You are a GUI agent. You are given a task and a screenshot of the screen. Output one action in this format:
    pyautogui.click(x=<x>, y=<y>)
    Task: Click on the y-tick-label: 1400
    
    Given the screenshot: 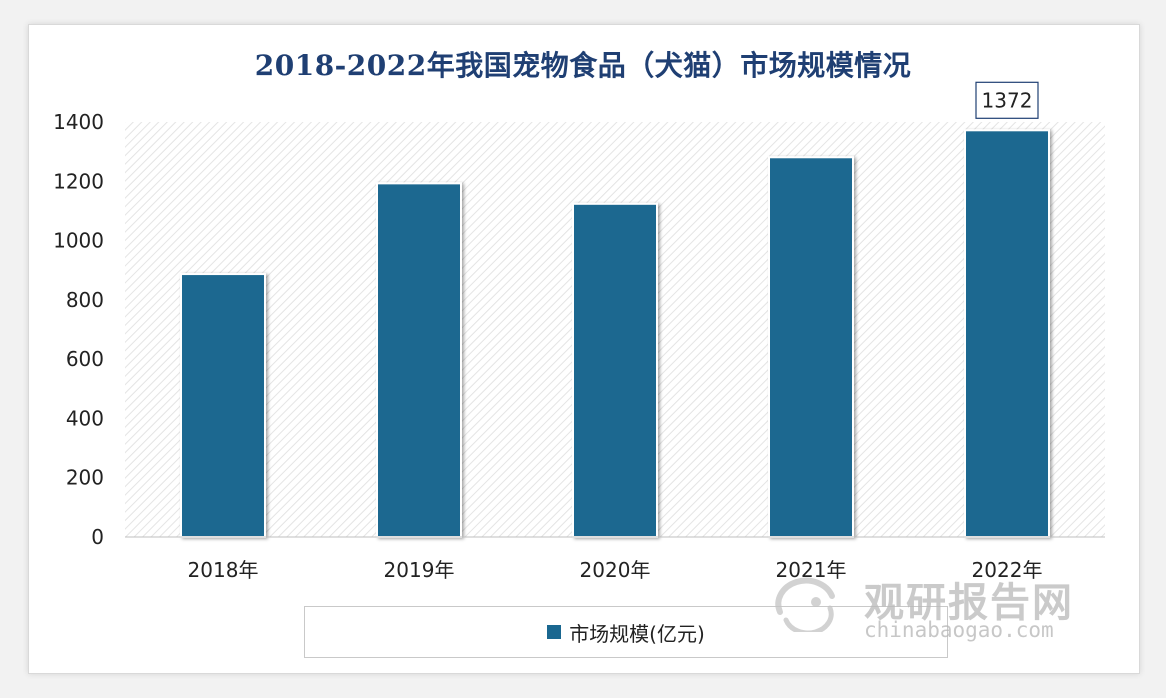 What is the action you would take?
    pyautogui.click(x=78, y=122)
    